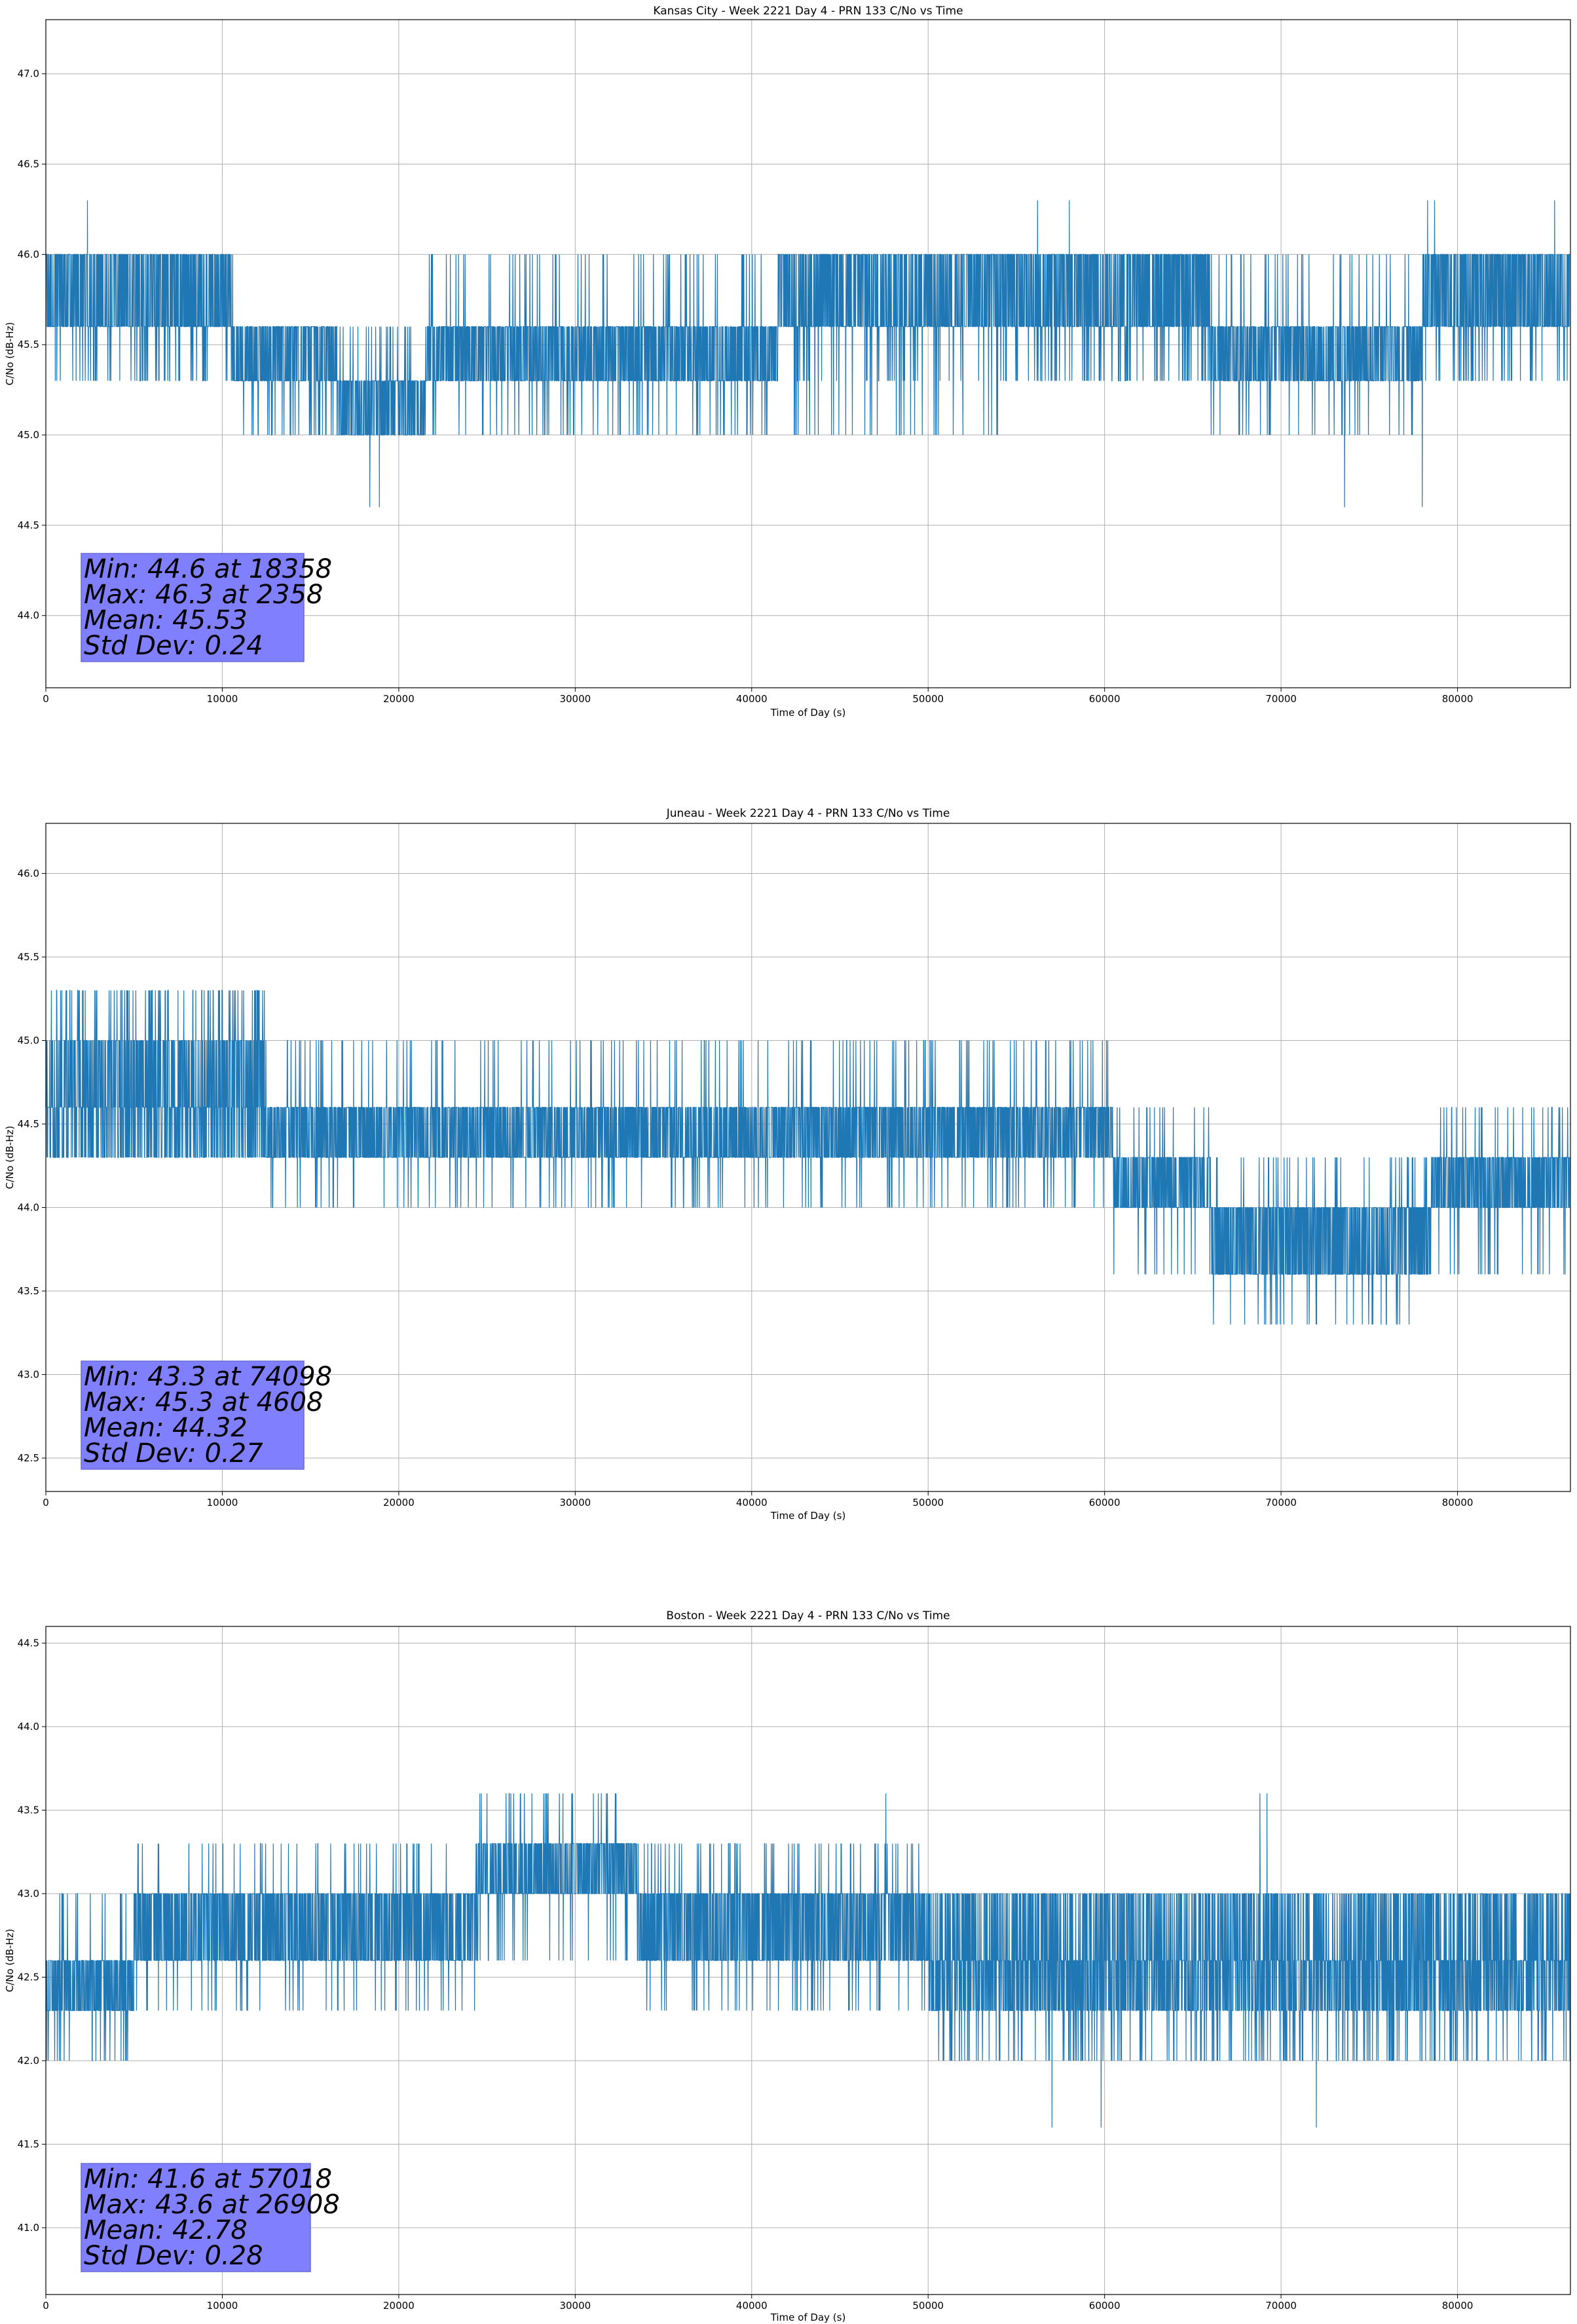 The height and width of the screenshot is (2324, 1577). What do you see at coordinates (208, 569) in the screenshot?
I see `stats-min: Min: 44.6 at 18358` at bounding box center [208, 569].